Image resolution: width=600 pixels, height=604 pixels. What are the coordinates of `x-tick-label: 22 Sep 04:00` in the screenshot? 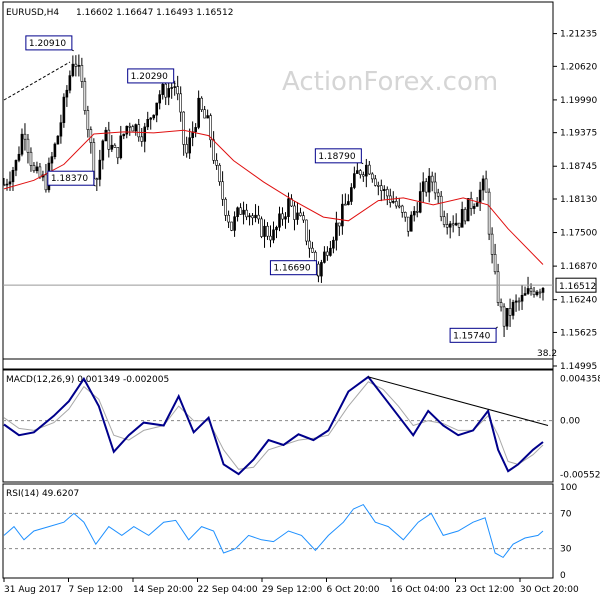 It's located at (228, 590).